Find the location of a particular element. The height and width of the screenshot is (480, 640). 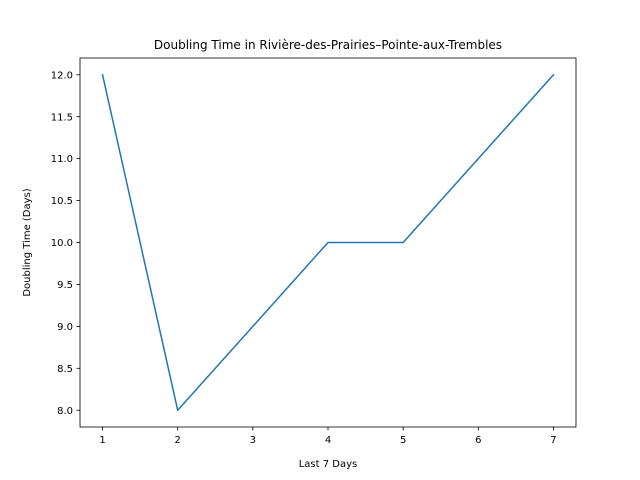

y-axis-ticks: 8.0 8.5 9.0 9.5 10.0 10.5 11.0 11.5 12.0 is located at coordinates (65, 243).